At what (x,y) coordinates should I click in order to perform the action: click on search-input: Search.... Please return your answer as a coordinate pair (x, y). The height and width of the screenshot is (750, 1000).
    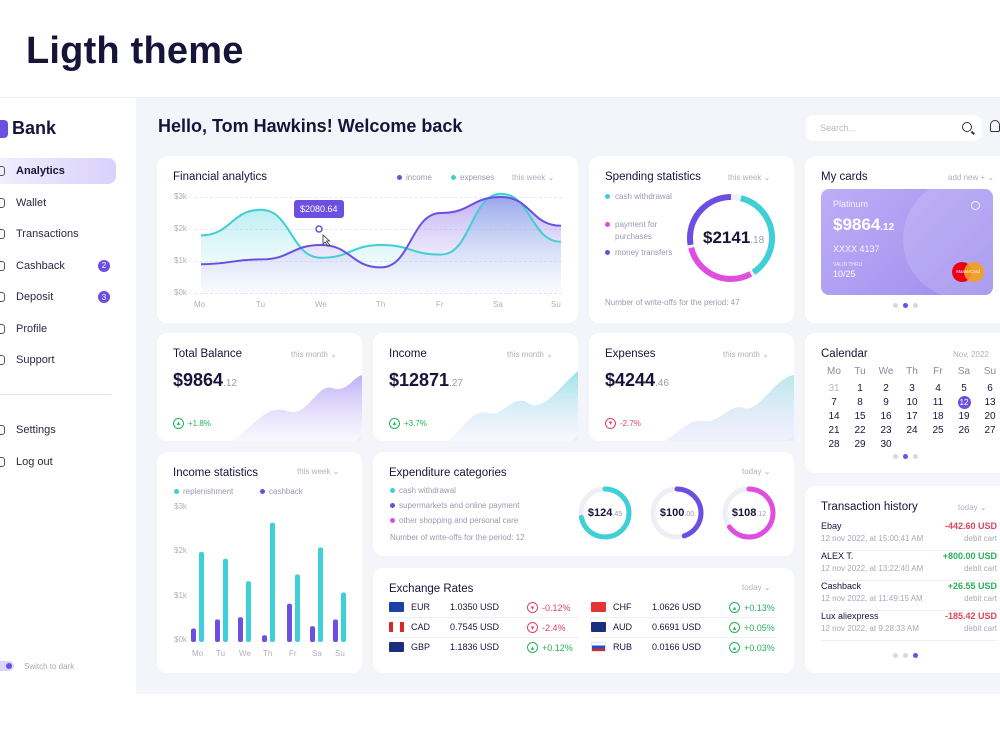
    Looking at the image, I should click on (894, 128).